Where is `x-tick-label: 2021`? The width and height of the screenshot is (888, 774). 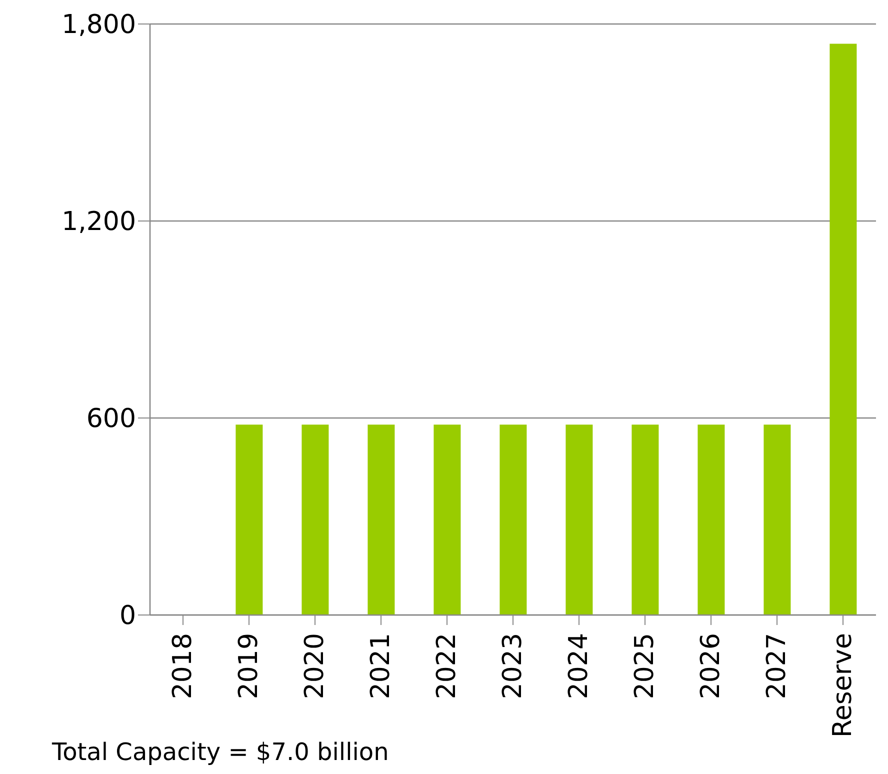 x-tick-label: 2021 is located at coordinates (381, 666).